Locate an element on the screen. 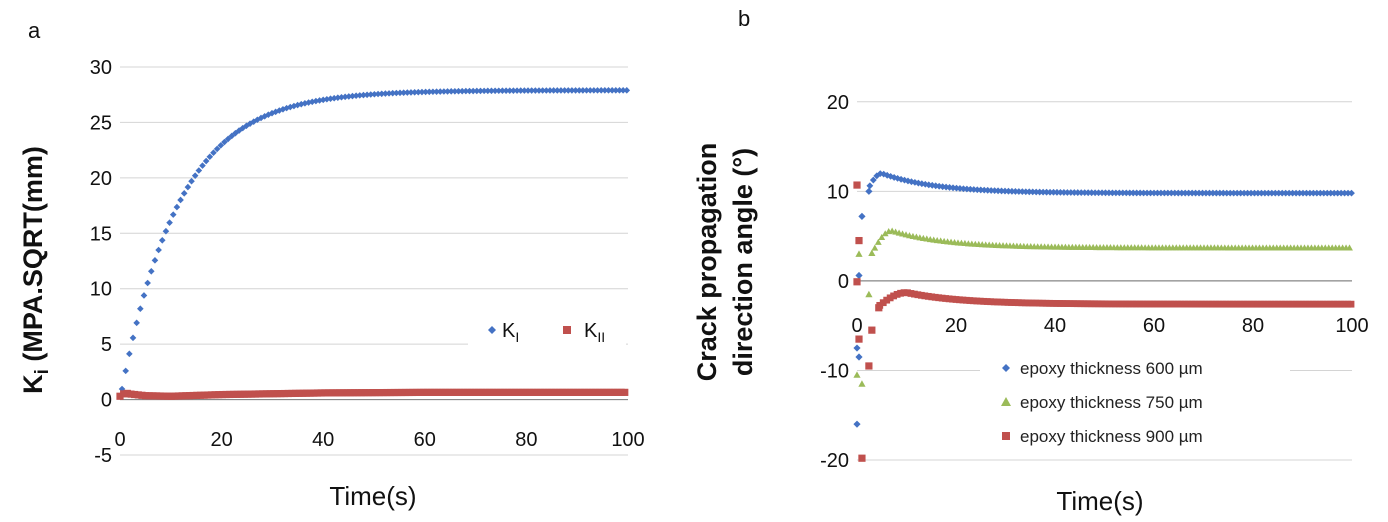  y-axis-label-b-line2: direction angle (°) is located at coordinates (743, 262).